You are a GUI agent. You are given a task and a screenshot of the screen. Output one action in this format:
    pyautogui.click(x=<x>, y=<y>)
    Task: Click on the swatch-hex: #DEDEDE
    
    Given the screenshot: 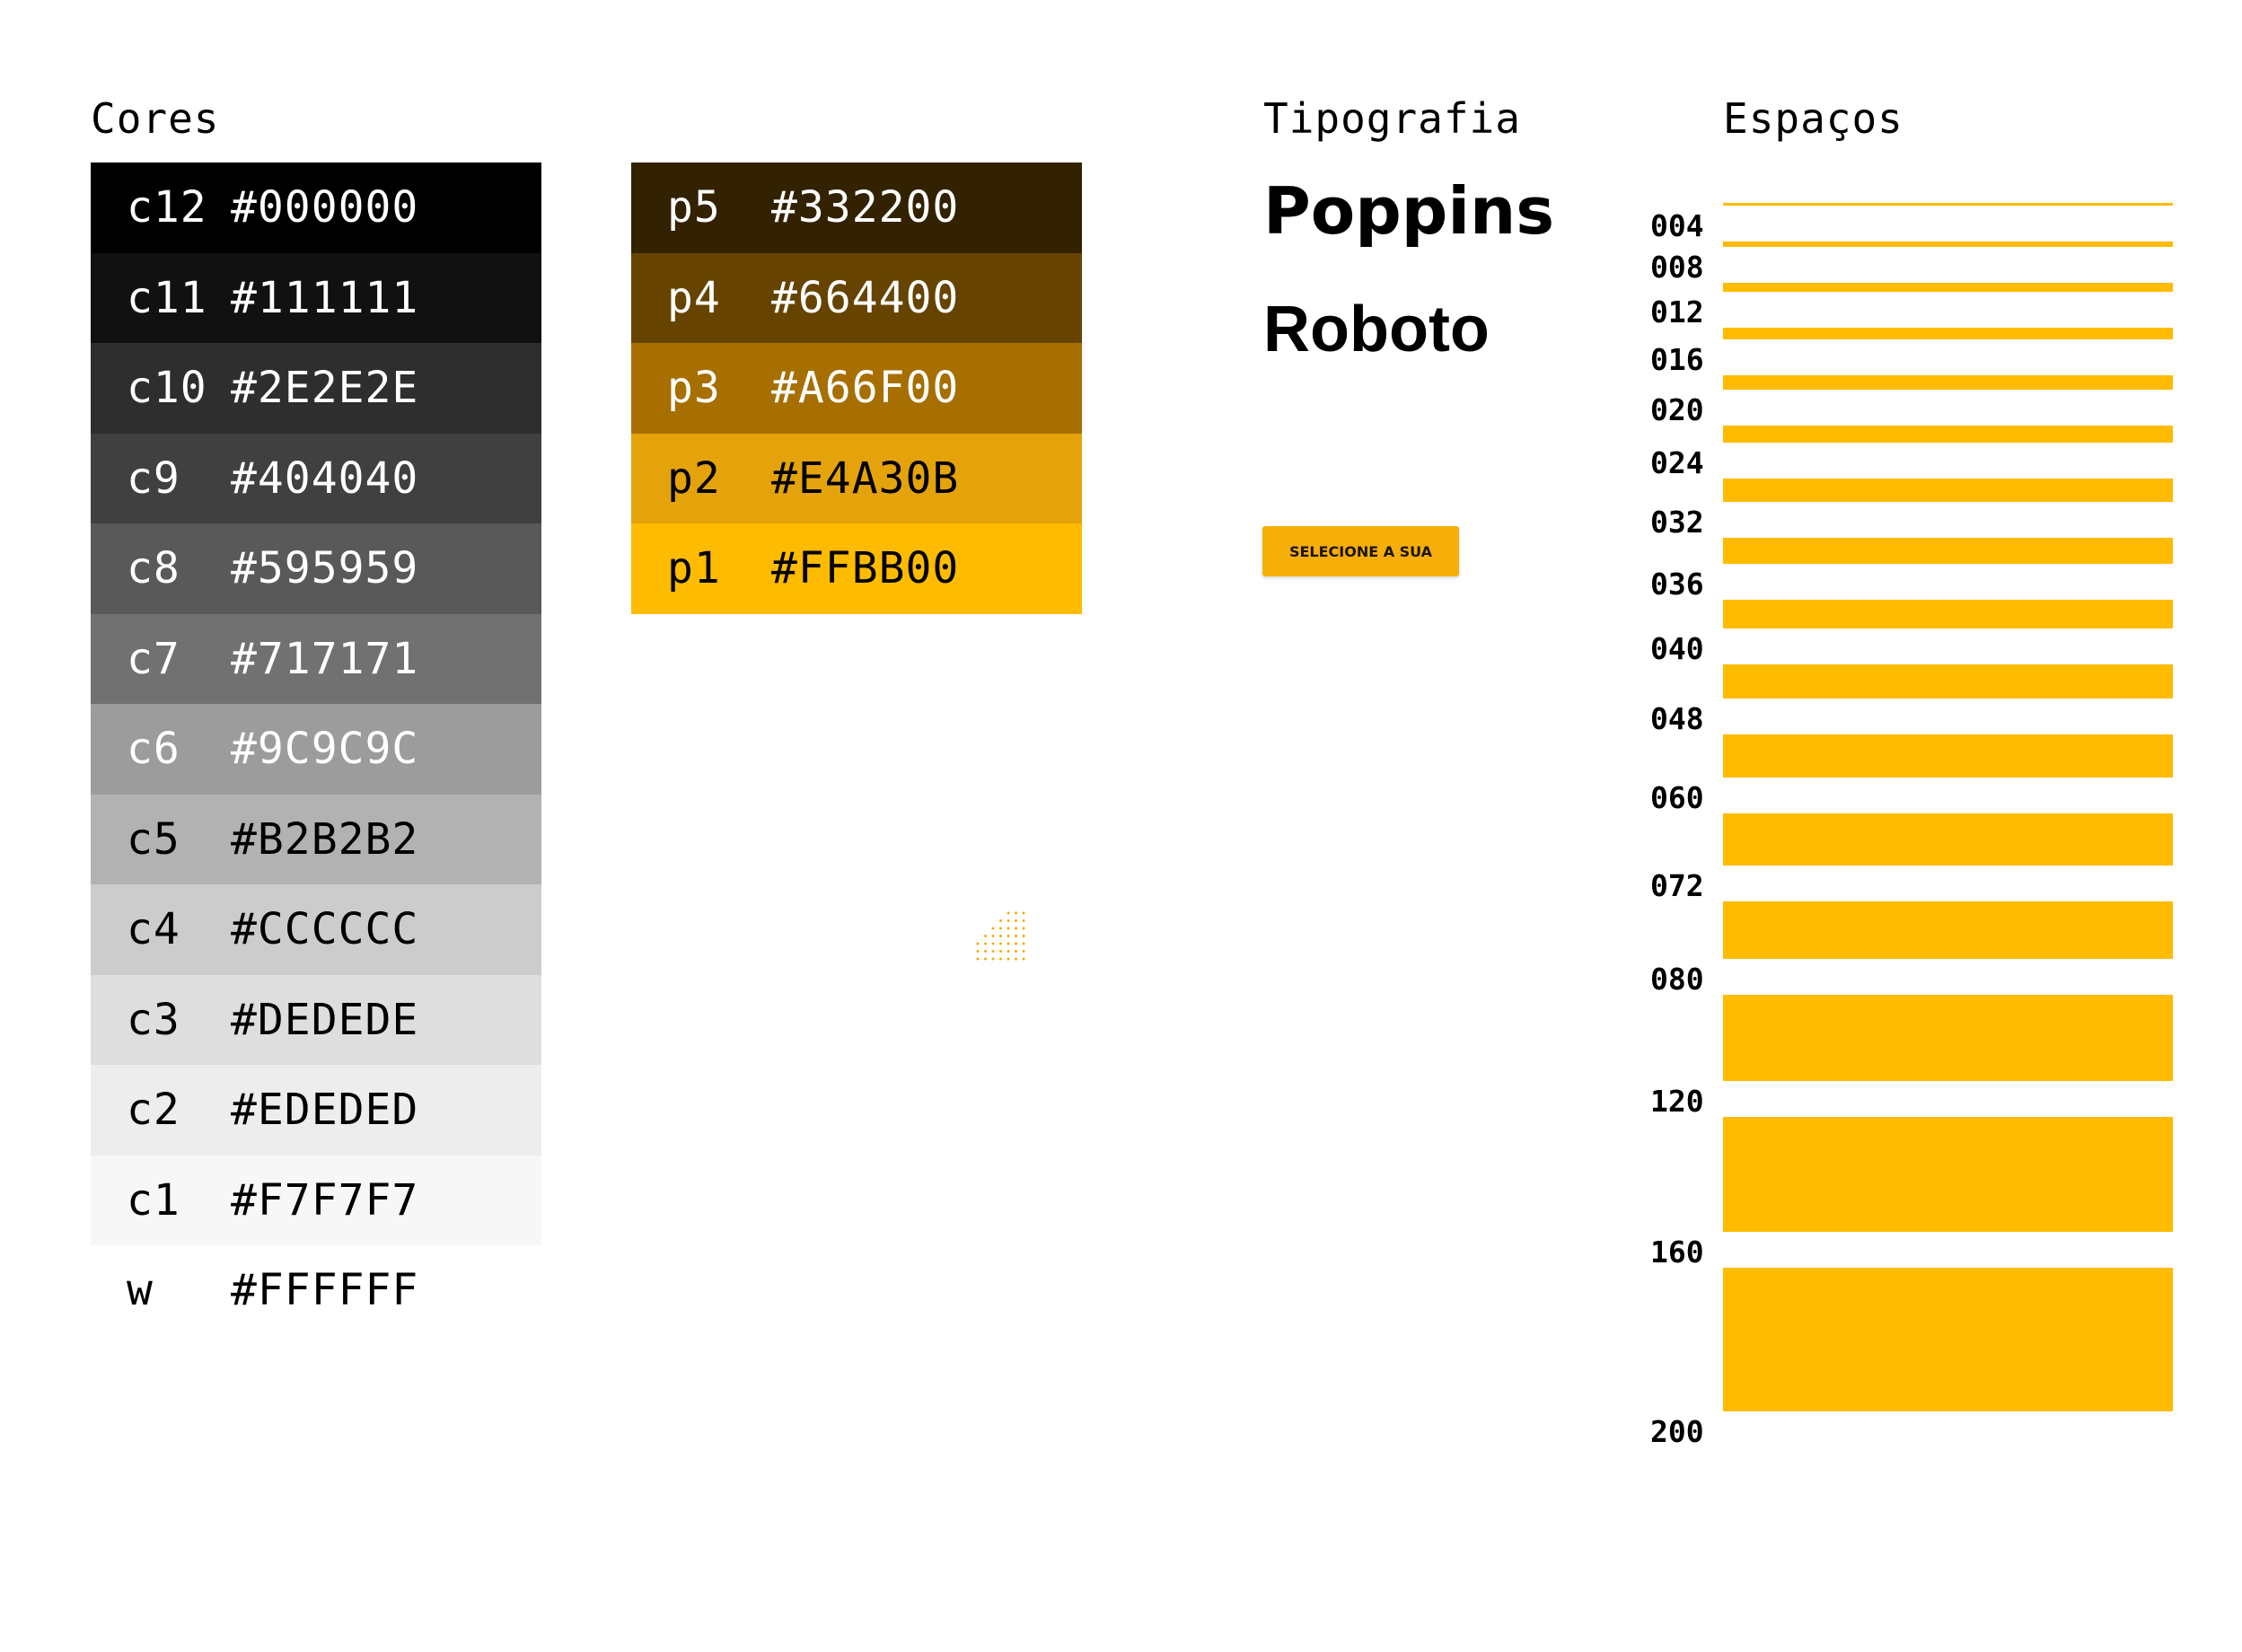 What is the action you would take?
    pyautogui.click(x=325, y=1019)
    